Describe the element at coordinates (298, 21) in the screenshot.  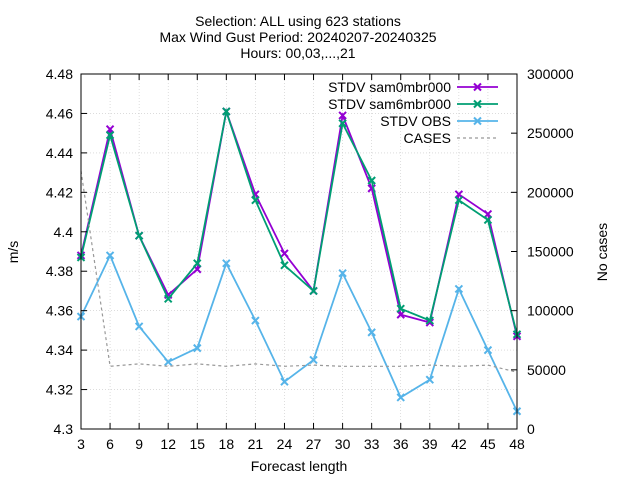
I see `title-line-1: Selection: ALL using 623 stations` at that location.